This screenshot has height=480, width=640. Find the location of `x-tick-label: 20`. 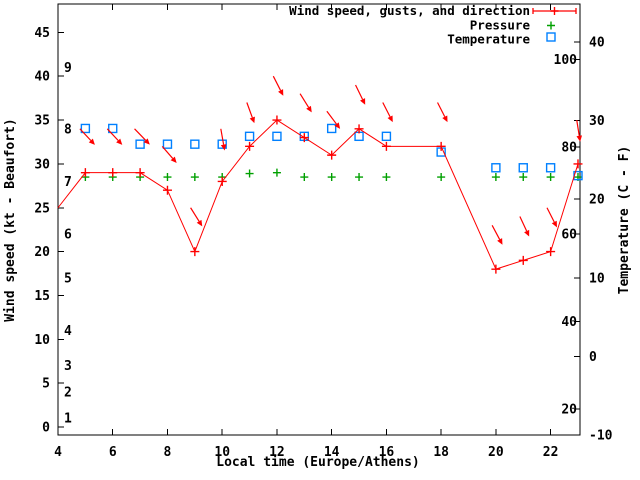

x-tick-label: 20 is located at coordinates (496, 452).